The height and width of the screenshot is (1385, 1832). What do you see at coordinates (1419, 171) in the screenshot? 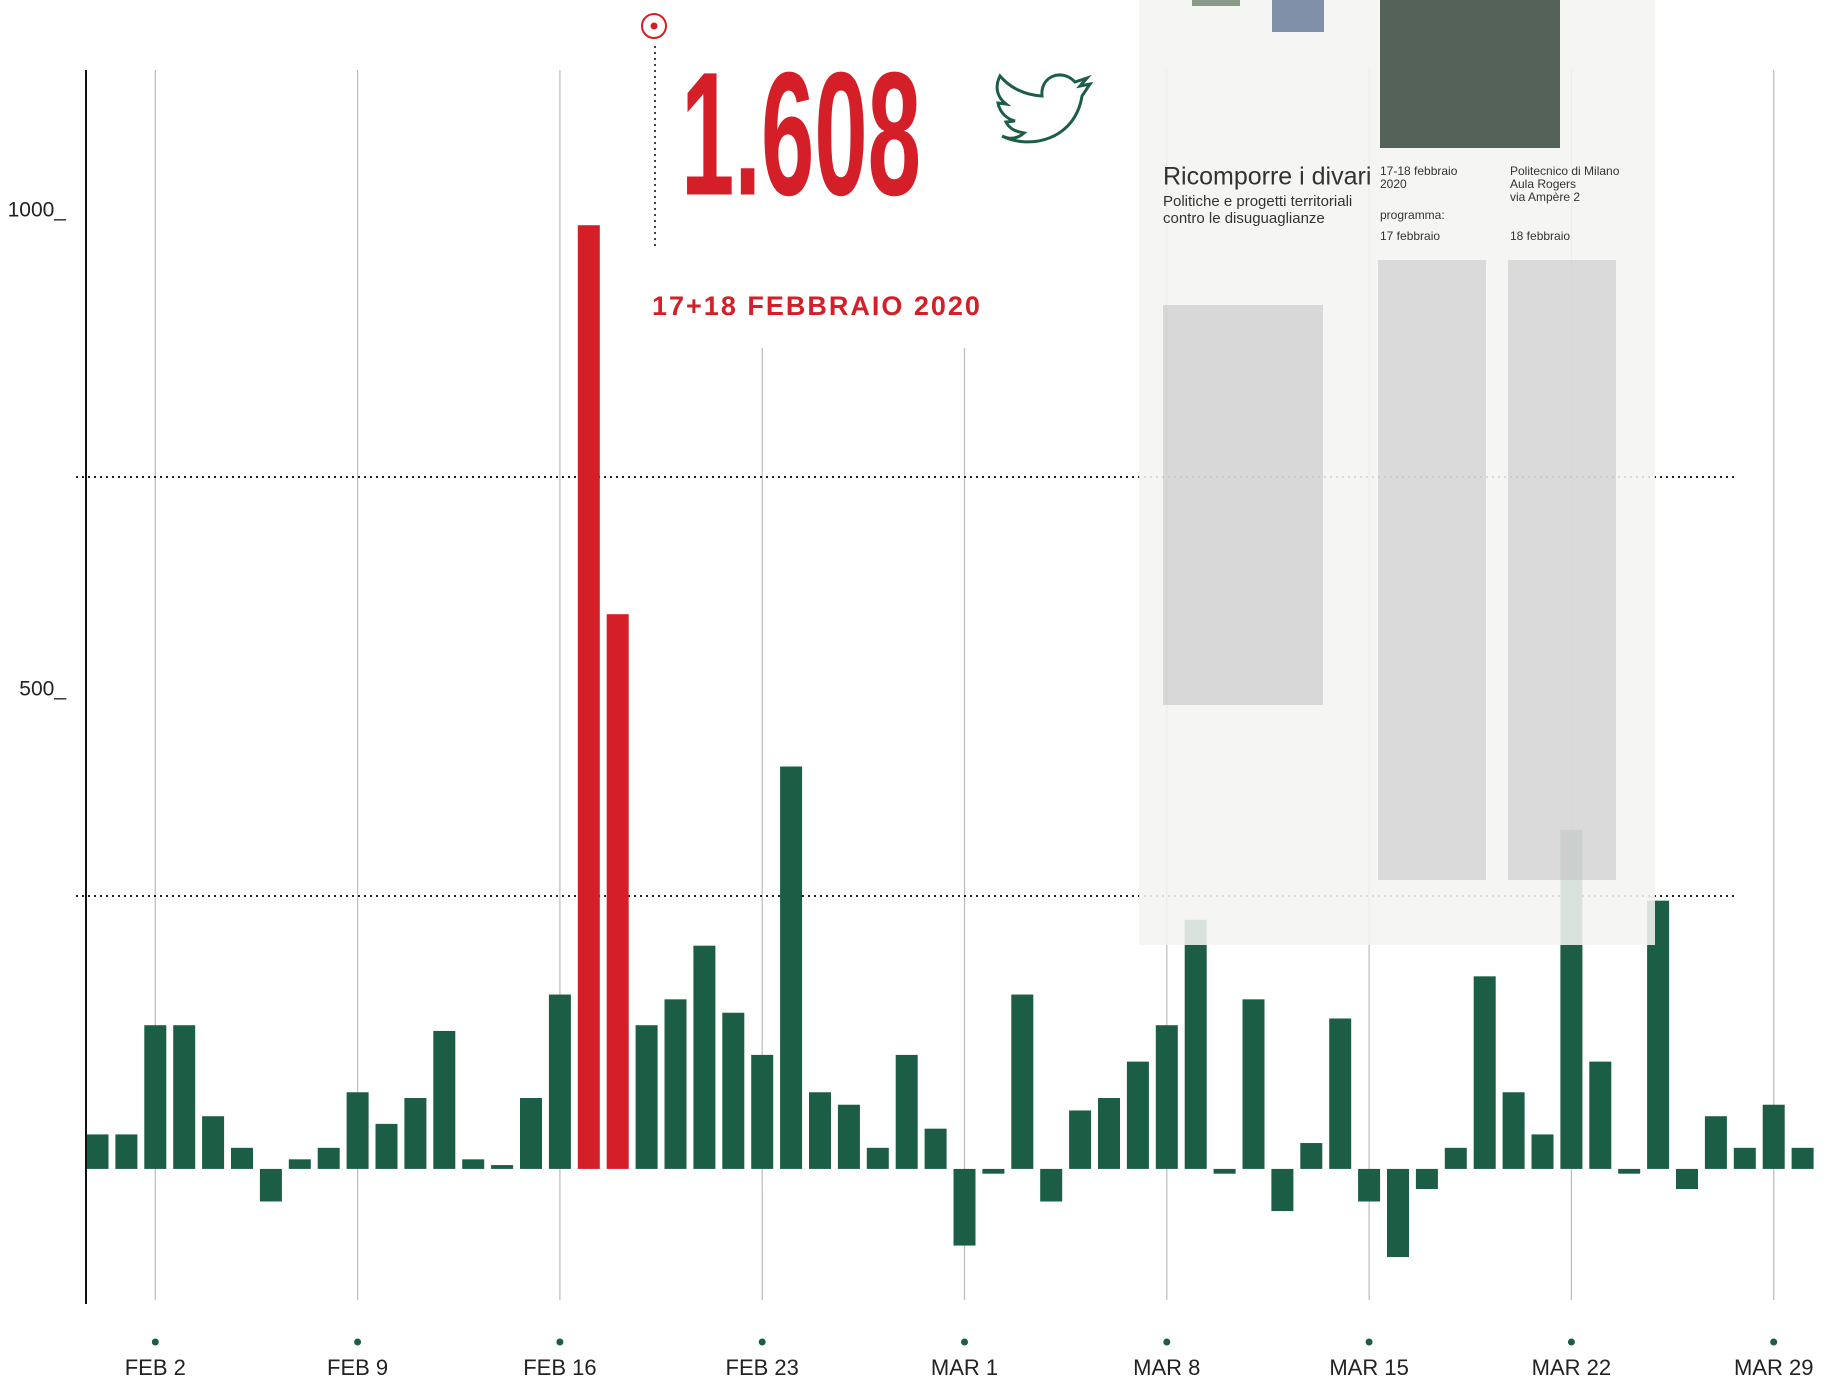
I see `poster-dates: 17-18 febbraio` at bounding box center [1419, 171].